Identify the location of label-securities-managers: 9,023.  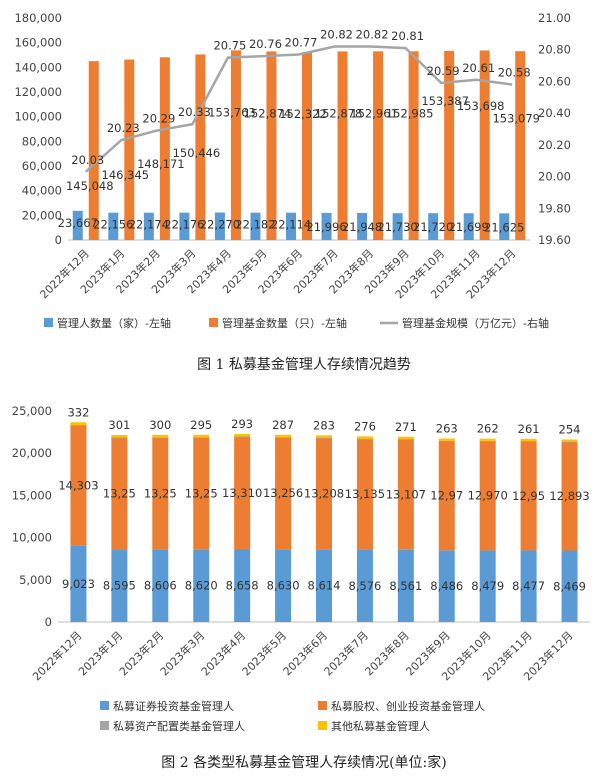
(78, 584).